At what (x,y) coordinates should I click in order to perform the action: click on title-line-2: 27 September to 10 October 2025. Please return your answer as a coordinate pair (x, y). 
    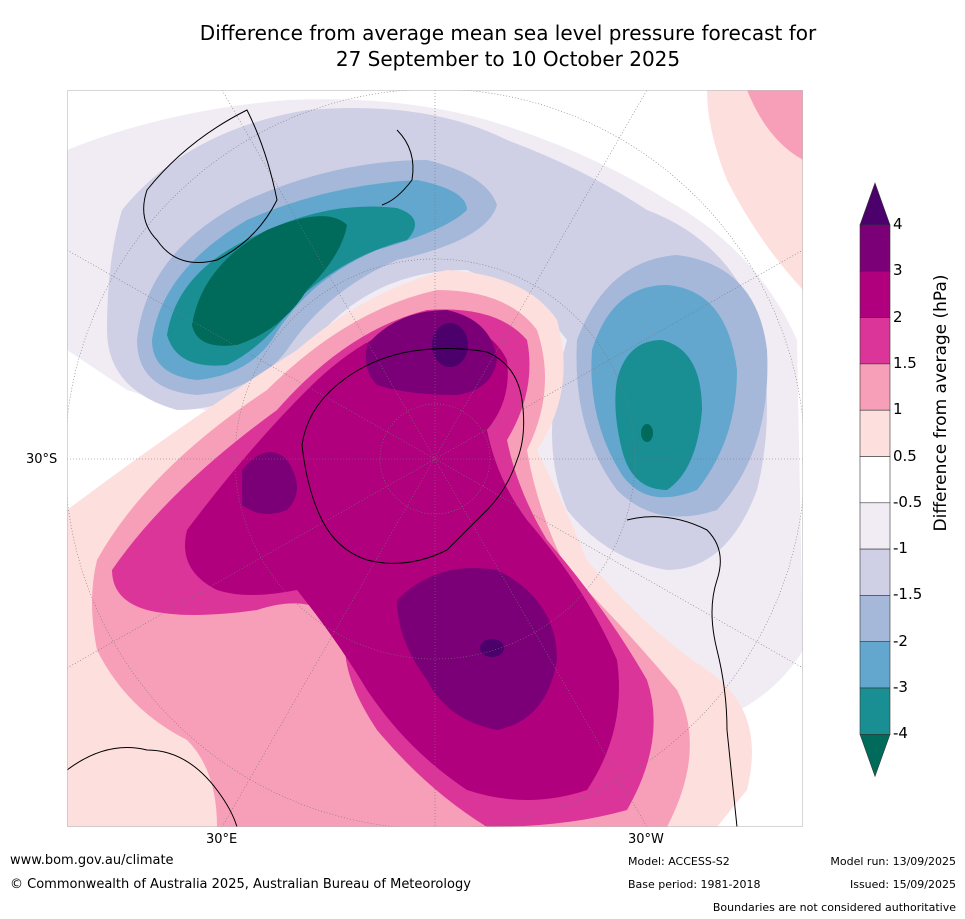
    Looking at the image, I should click on (508, 59).